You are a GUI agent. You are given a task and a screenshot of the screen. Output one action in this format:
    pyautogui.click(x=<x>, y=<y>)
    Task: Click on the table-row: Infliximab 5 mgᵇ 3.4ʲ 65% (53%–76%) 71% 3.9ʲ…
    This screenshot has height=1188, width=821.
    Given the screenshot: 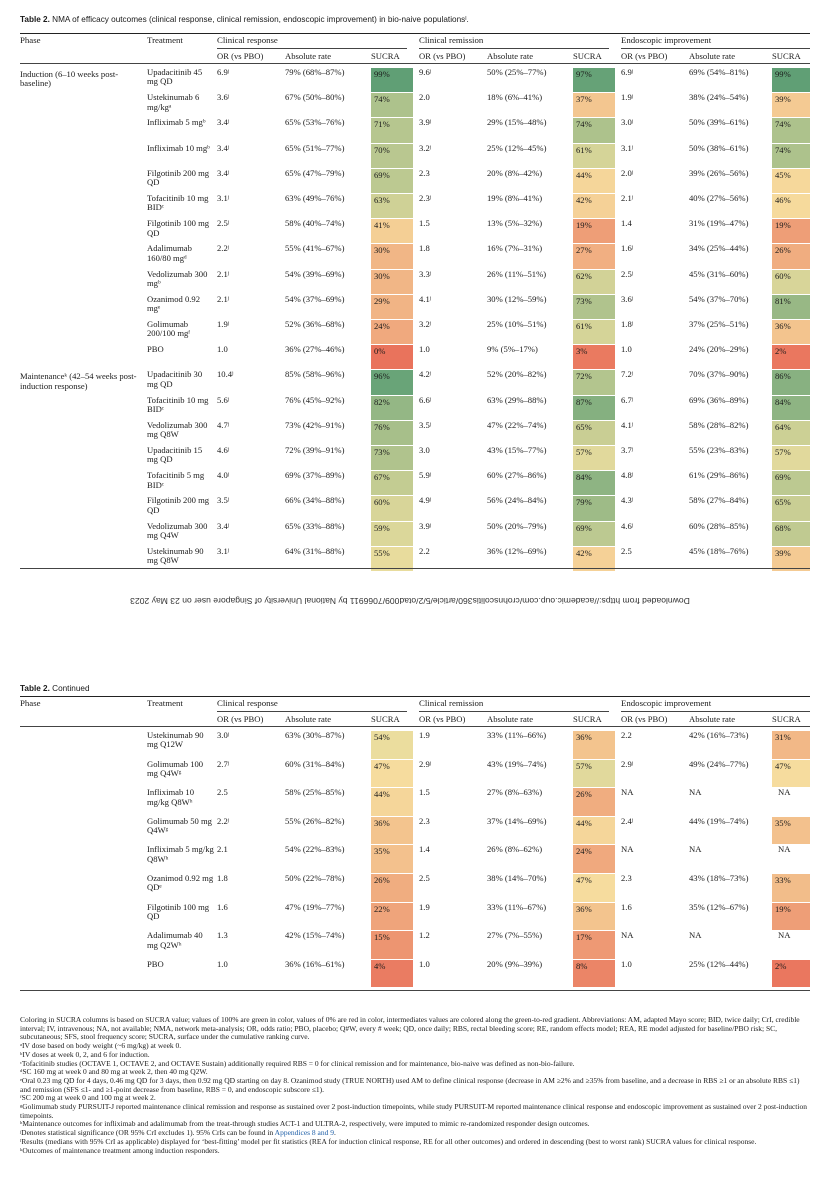 What is the action you would take?
    pyautogui.click(x=415, y=130)
    